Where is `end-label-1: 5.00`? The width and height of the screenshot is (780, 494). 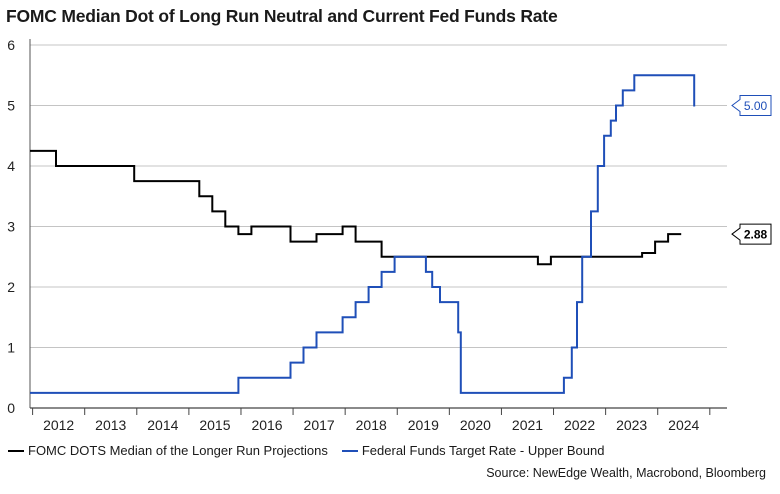 end-label-1: 5.00 is located at coordinates (751, 105).